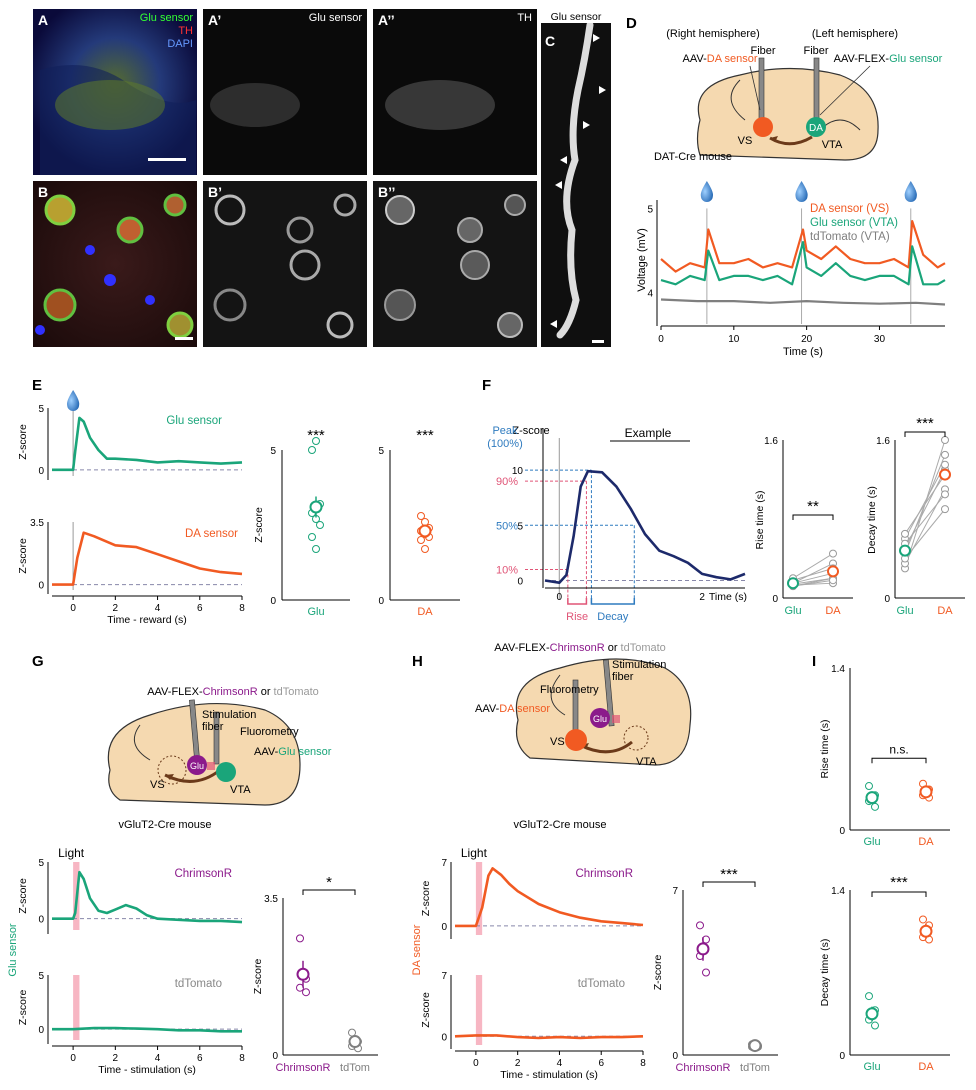 Image resolution: width=976 pixels, height=1090 pixels. I want to click on scale-bar, so click(167, 159).